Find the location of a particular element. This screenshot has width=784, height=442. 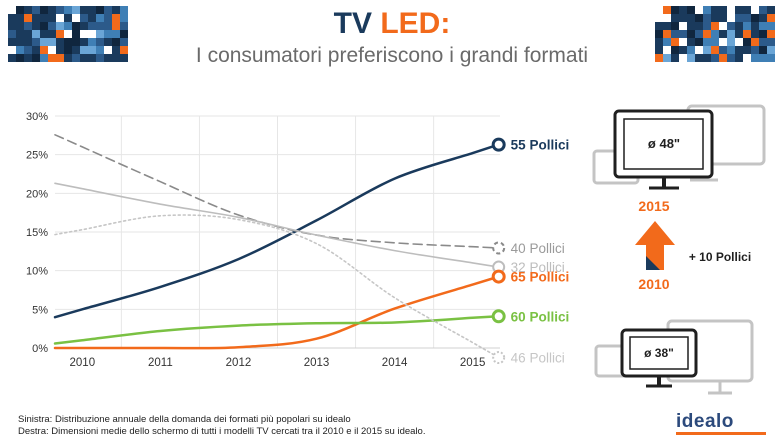

series-label: 32 Pollici is located at coordinates (538, 267).